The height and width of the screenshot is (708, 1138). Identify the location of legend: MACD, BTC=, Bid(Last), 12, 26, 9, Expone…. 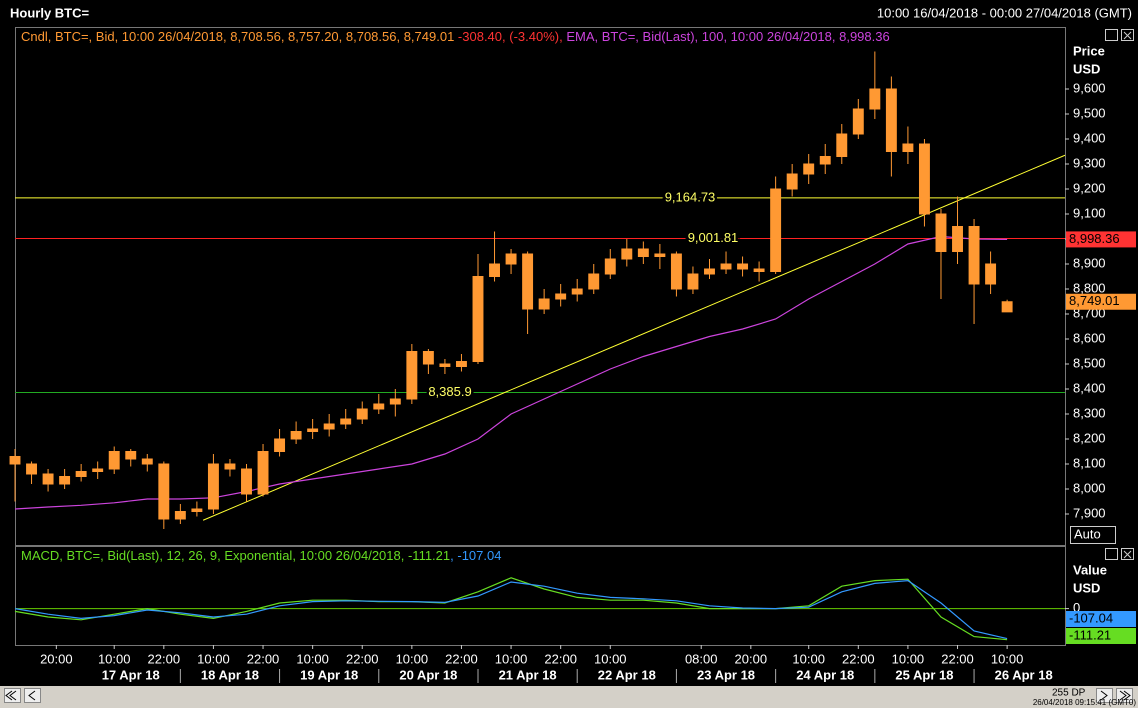
(261, 555).